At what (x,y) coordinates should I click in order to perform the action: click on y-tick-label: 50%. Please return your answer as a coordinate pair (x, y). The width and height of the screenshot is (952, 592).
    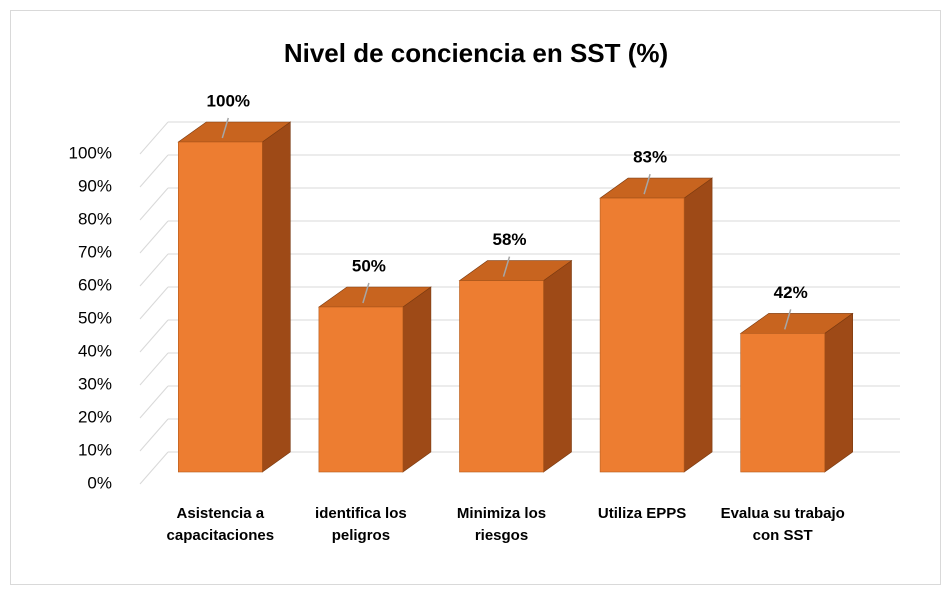
    Looking at the image, I should click on (95, 317).